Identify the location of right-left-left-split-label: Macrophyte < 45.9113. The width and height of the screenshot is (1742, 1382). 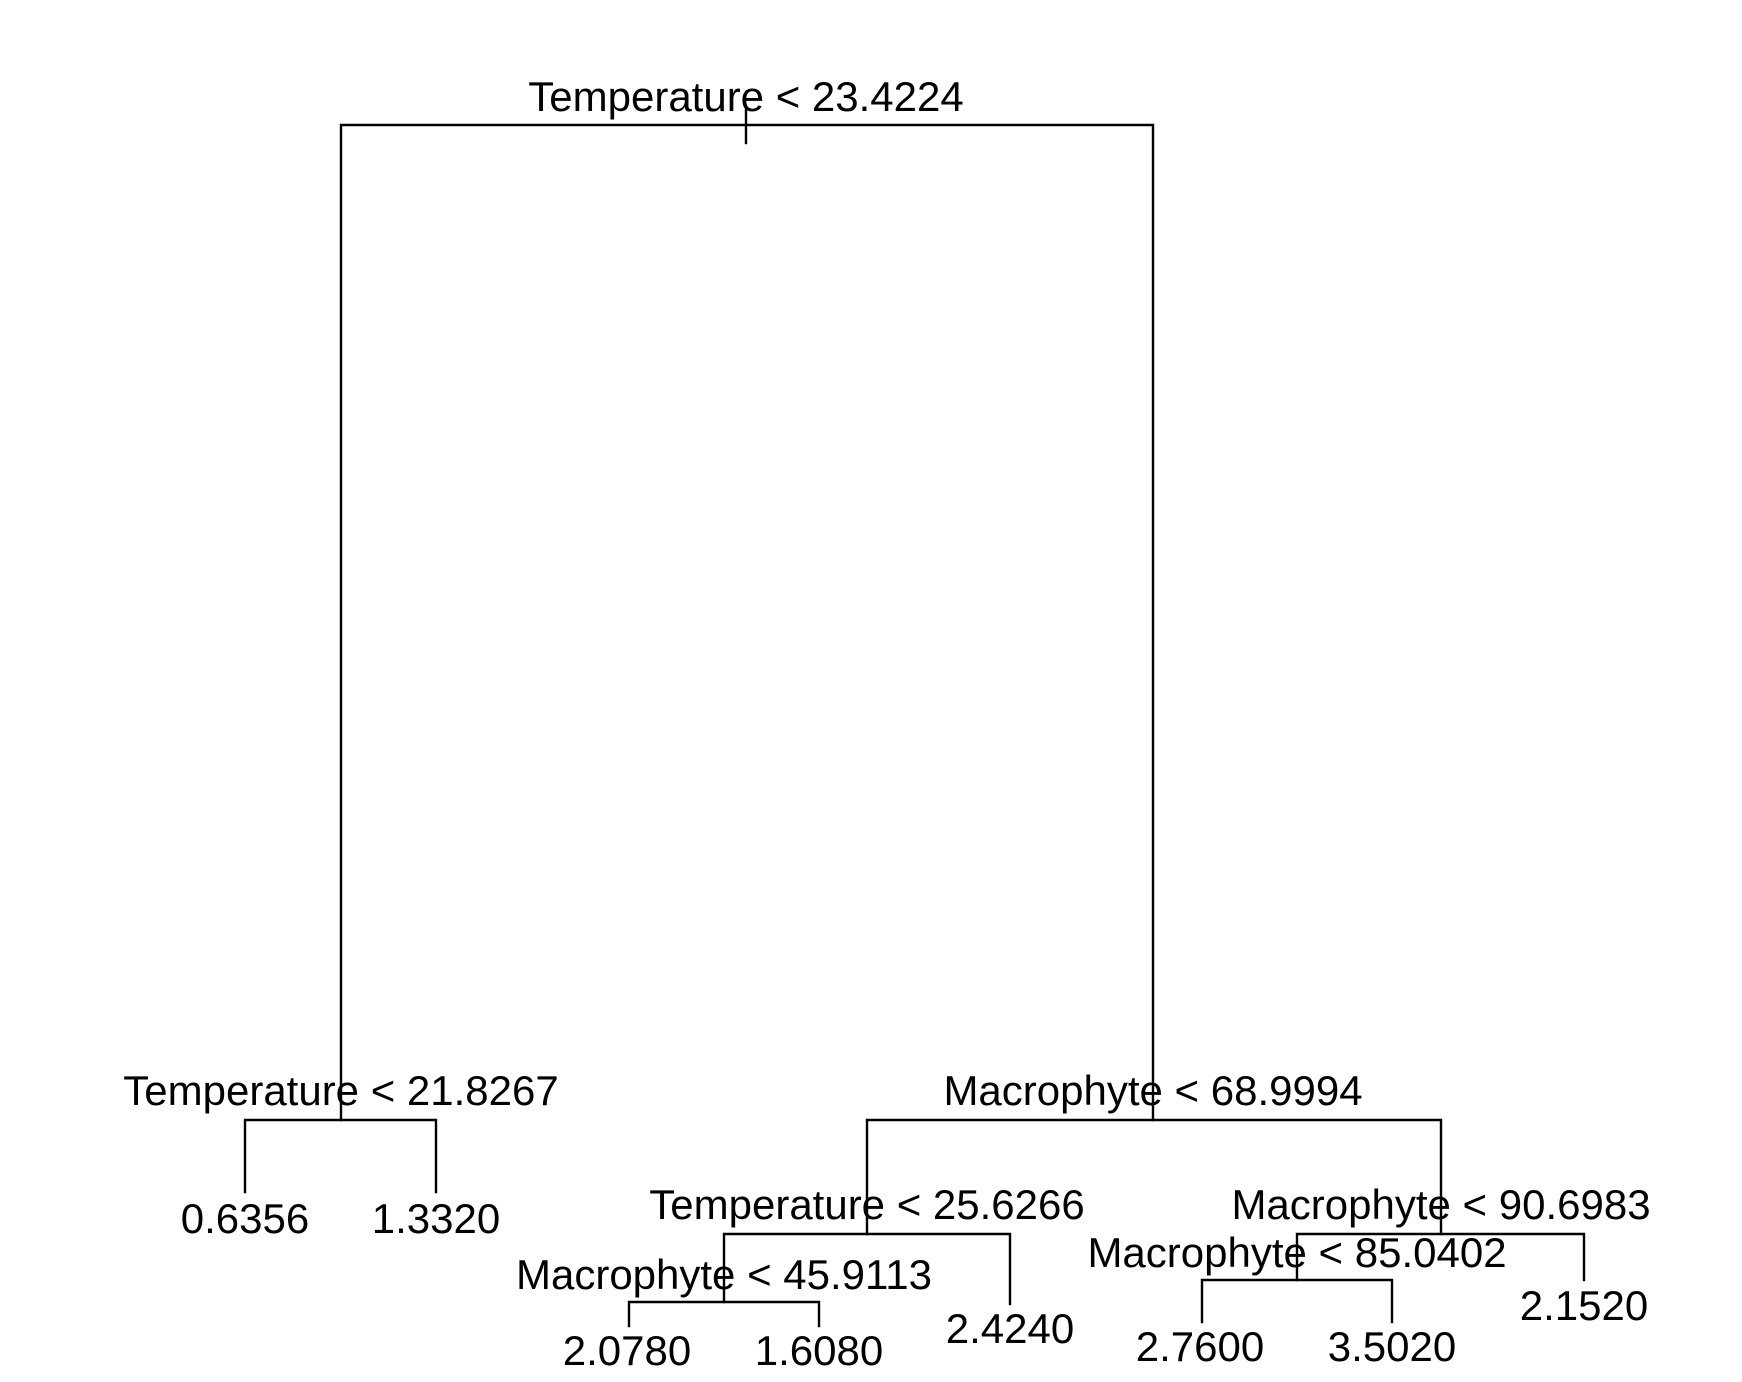
(724, 1274).